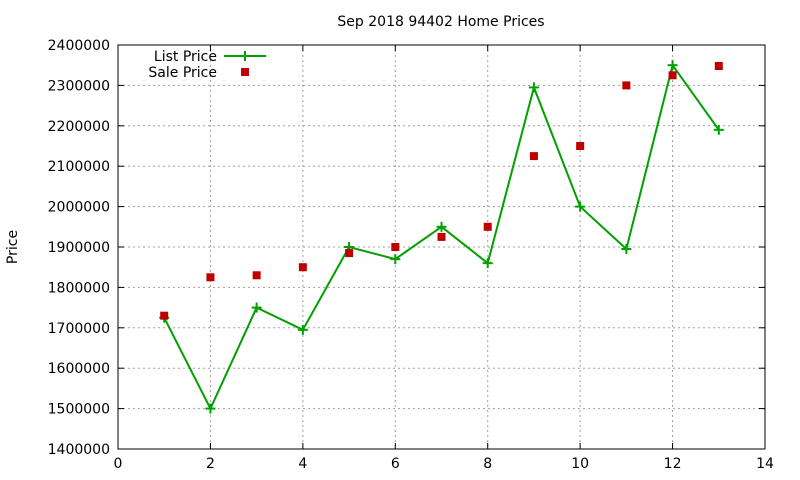 Image resolution: width=800 pixels, height=480 pixels. I want to click on y-tick-label: 1800000, so click(79, 288).